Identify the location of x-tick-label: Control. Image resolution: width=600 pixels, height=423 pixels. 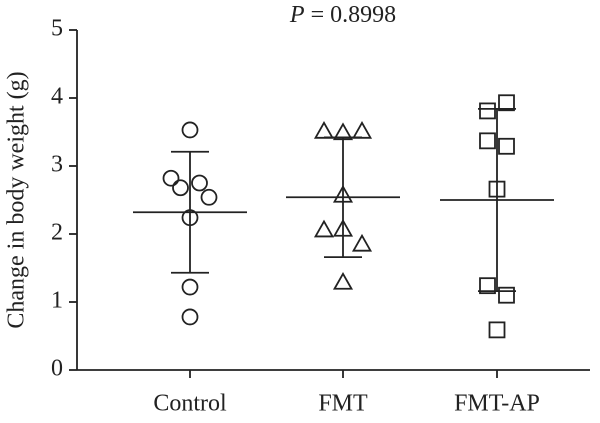
(190, 404).